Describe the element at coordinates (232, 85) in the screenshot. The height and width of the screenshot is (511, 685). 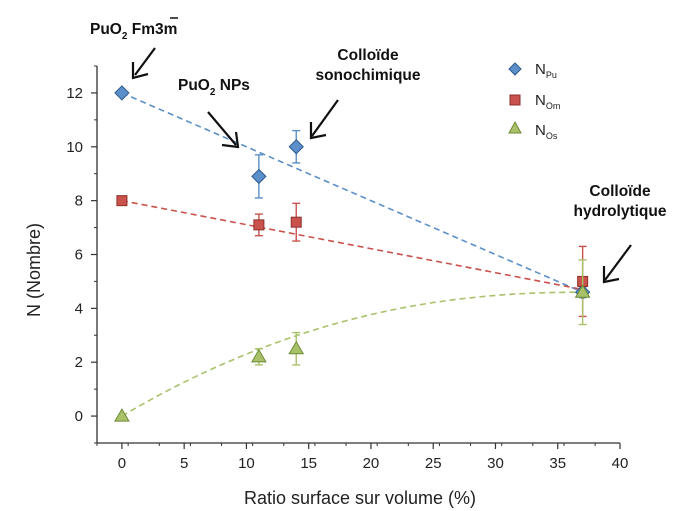
I see `annotation-suffix: NPs` at that location.